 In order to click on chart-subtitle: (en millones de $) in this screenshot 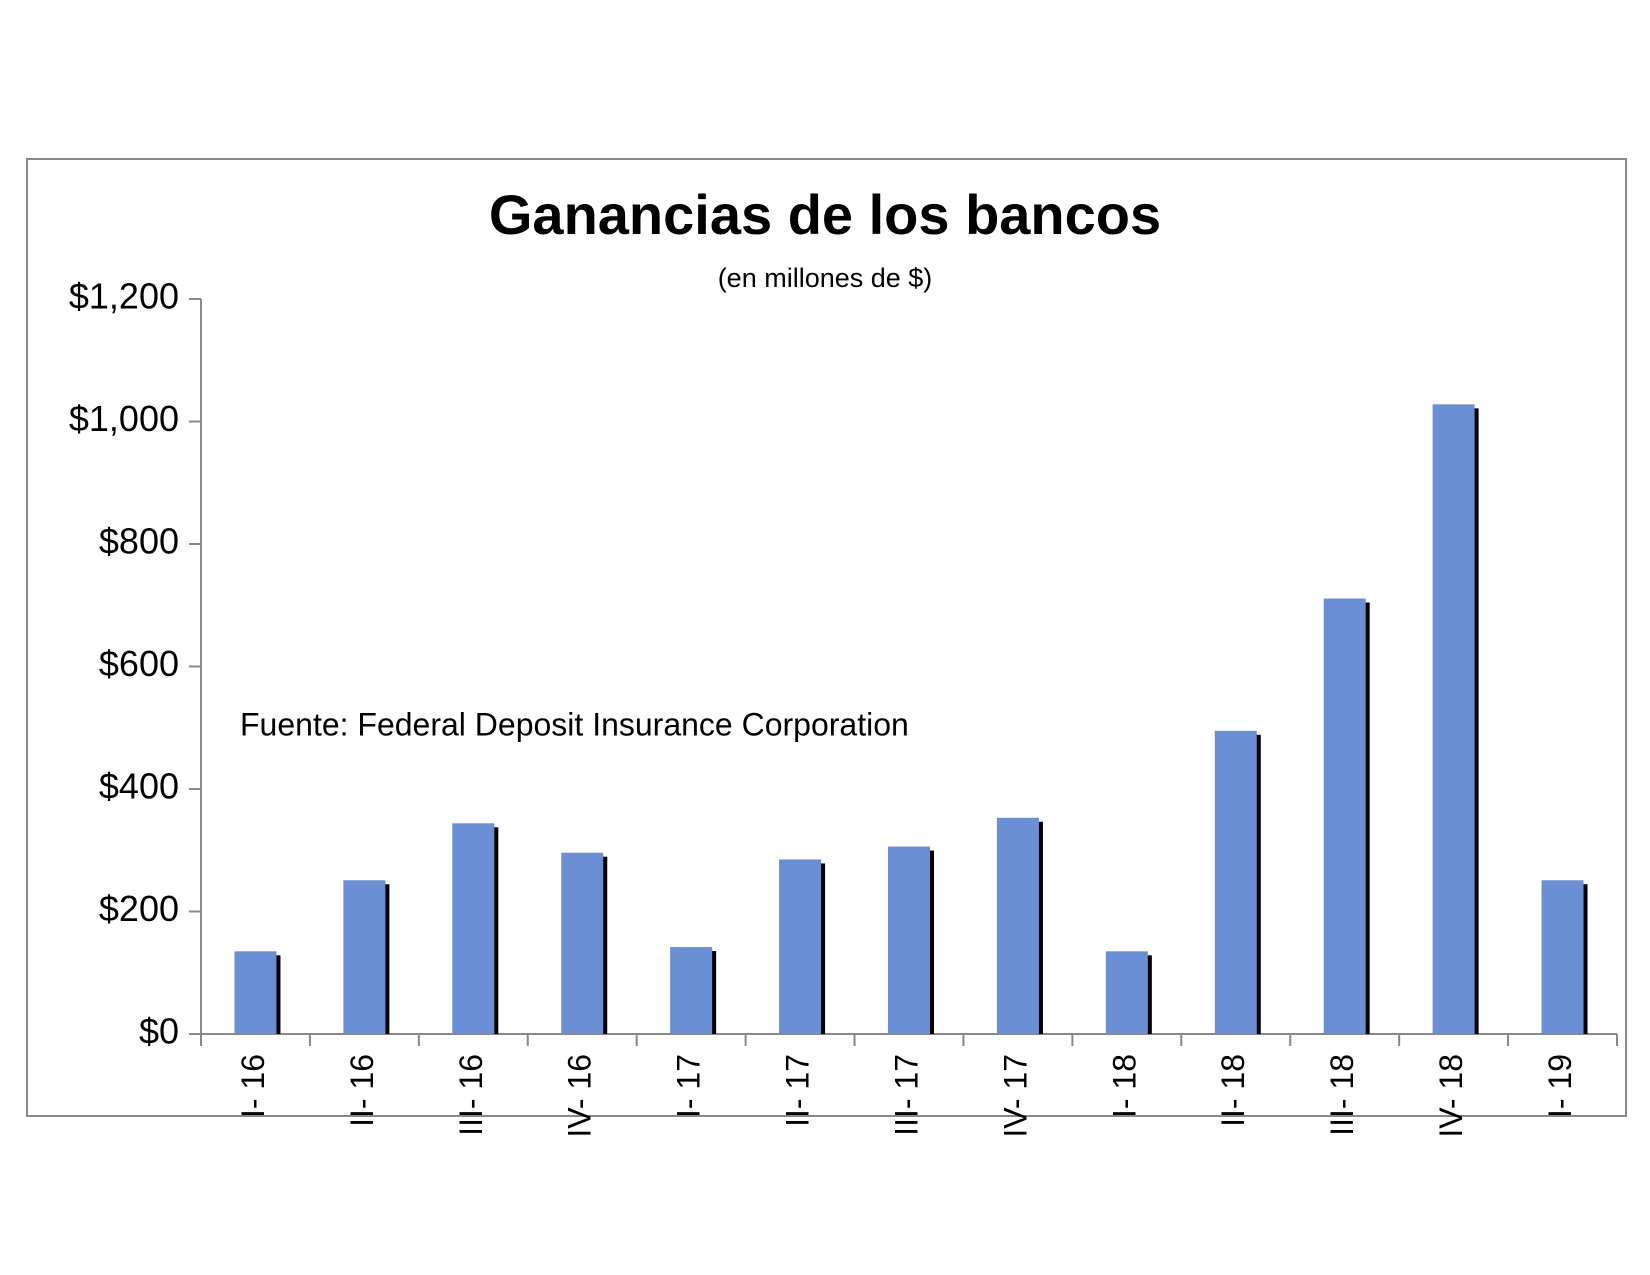, I will do `click(825, 278)`.